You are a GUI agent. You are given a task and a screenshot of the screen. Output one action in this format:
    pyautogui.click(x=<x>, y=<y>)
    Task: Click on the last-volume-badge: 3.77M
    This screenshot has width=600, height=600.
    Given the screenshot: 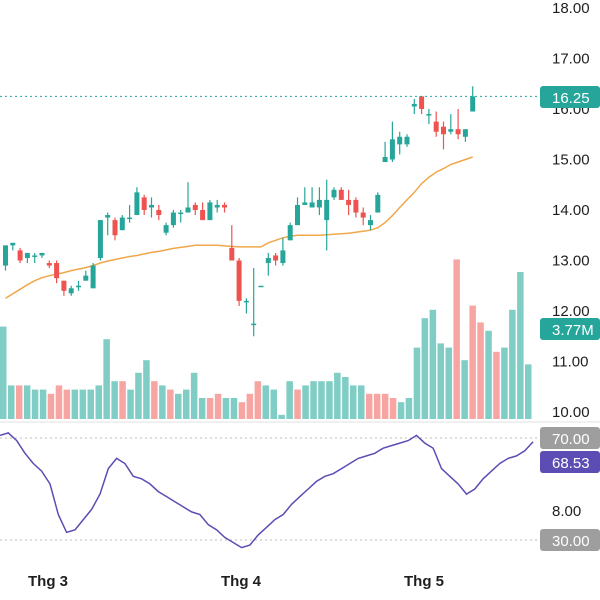 What is the action you would take?
    pyautogui.click(x=570, y=329)
    